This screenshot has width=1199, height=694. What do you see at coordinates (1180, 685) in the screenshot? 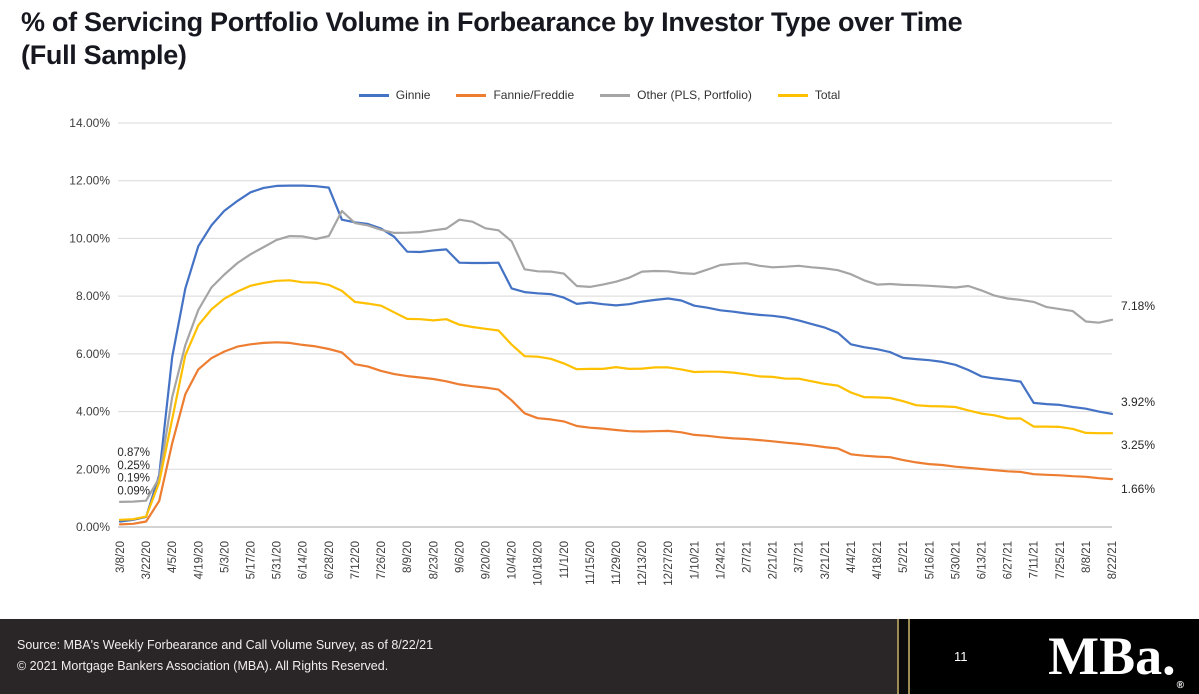
I see `registered-trademark-icon: ®` at bounding box center [1180, 685].